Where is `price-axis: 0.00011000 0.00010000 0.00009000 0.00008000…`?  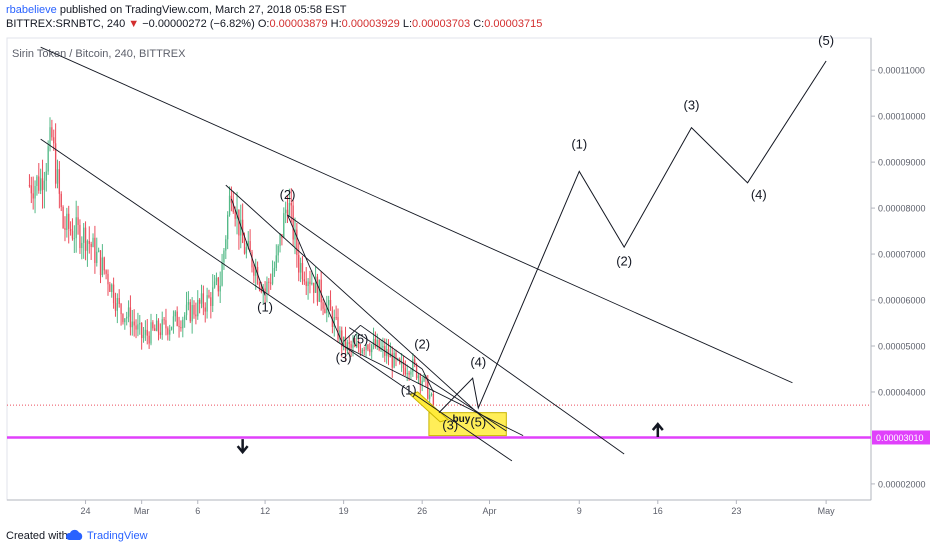 price-axis: 0.00011000 0.00010000 0.00009000 0.00008000… is located at coordinates (898, 278).